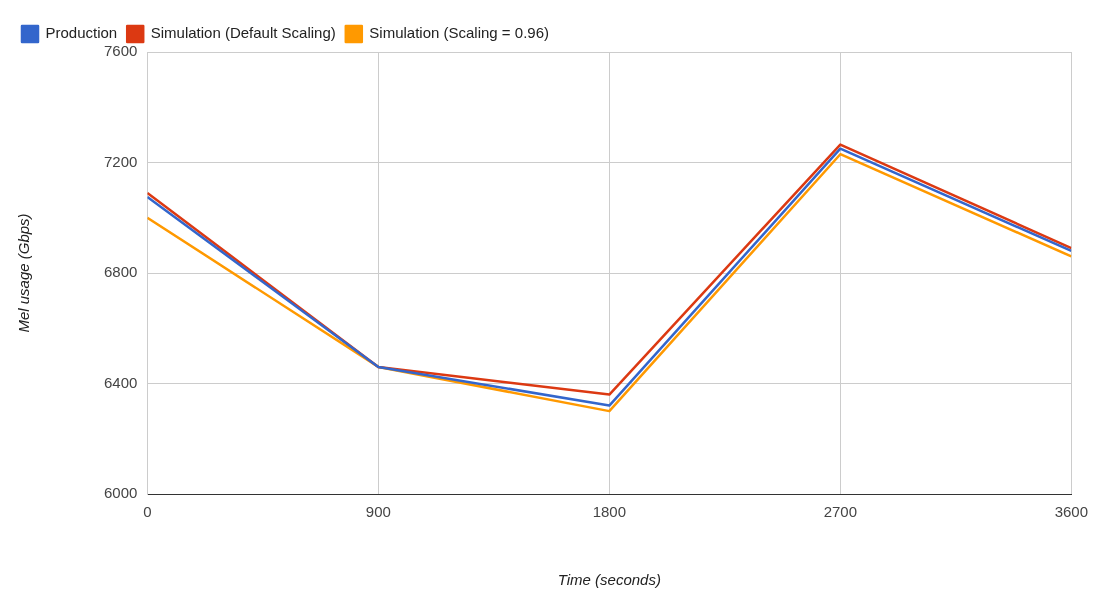 This screenshot has height=608, width=1107. Describe the element at coordinates (24, 273) in the screenshot. I see `y-axis-title: Mel usage (Gbps)` at that location.